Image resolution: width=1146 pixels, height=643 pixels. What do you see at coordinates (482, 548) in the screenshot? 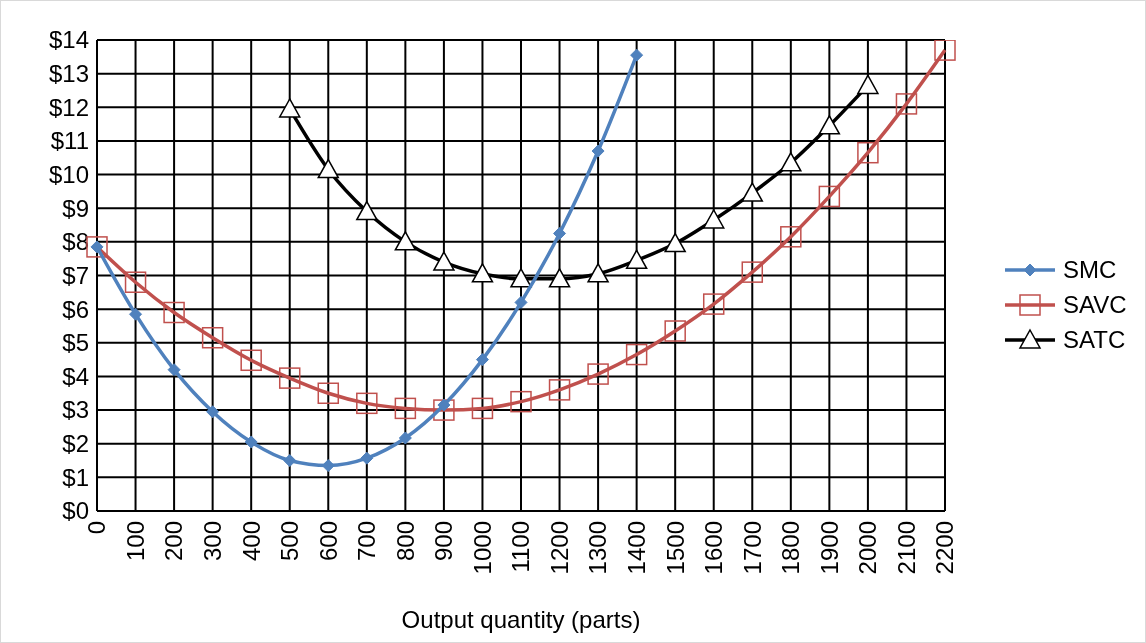
I see `x-tick-label: 1000` at bounding box center [482, 548].